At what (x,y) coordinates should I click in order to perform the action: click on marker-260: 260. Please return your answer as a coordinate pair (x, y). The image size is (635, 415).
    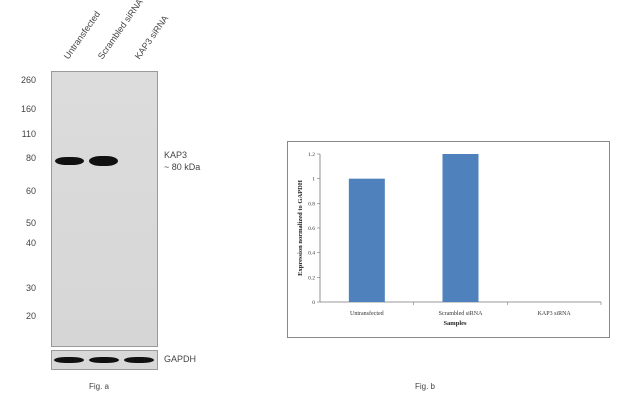
    Looking at the image, I should click on (28, 80).